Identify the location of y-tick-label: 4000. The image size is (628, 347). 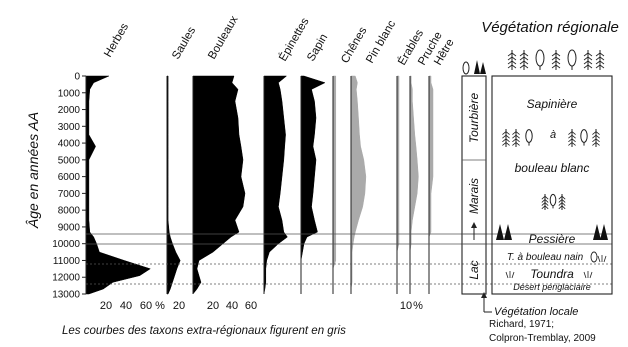
(69, 144).